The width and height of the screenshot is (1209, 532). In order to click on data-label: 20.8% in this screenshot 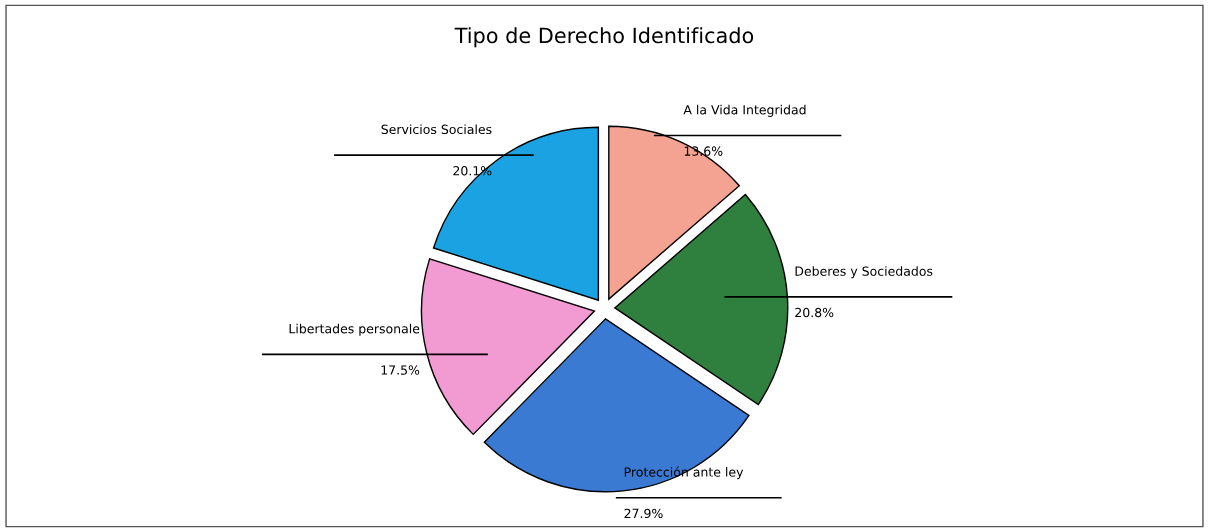, I will do `click(814, 312)`.